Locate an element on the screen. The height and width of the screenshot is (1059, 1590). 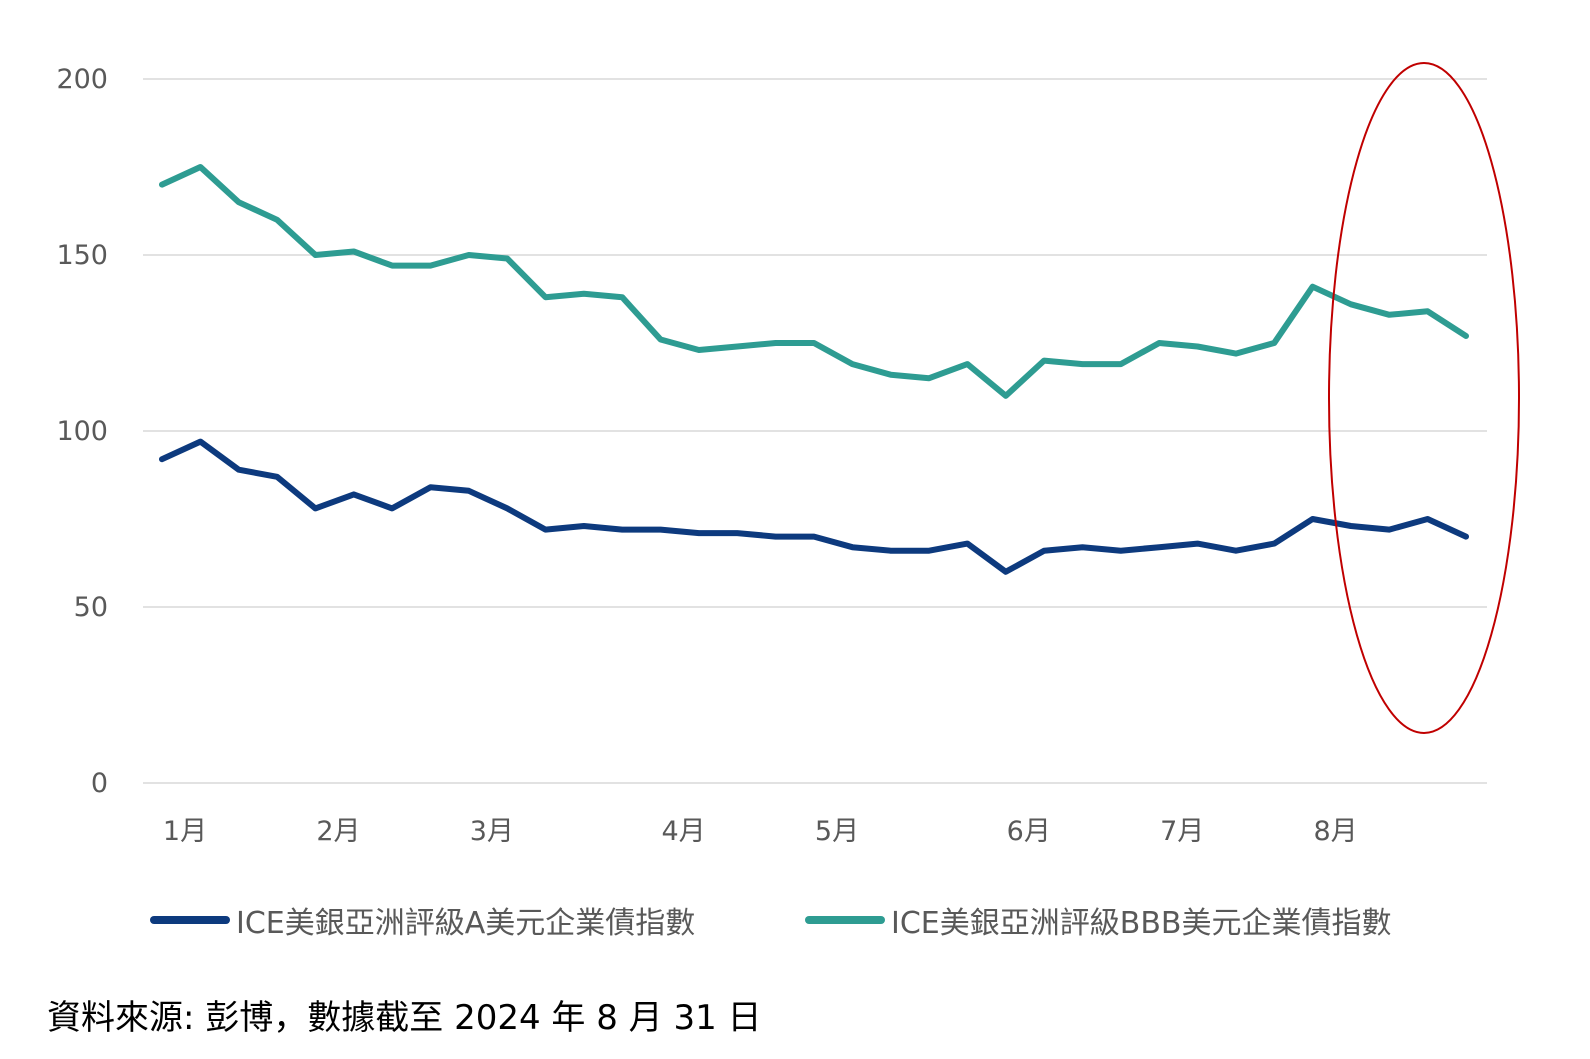
legend-label-a: ICE美銀亞洲評級A美元企業債指數 is located at coordinates (466, 923).